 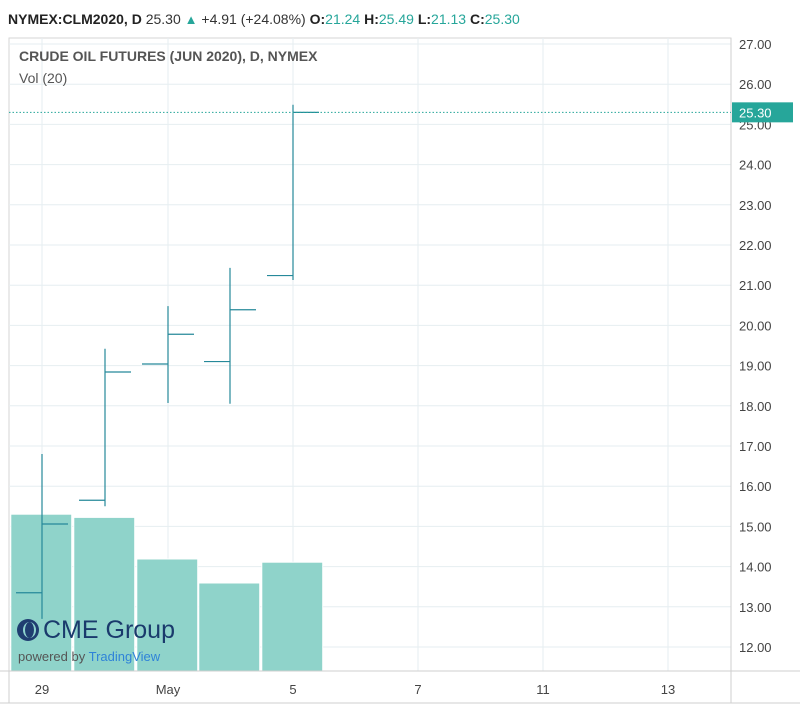 I want to click on y-tick-label: 23.00, so click(x=755, y=205).